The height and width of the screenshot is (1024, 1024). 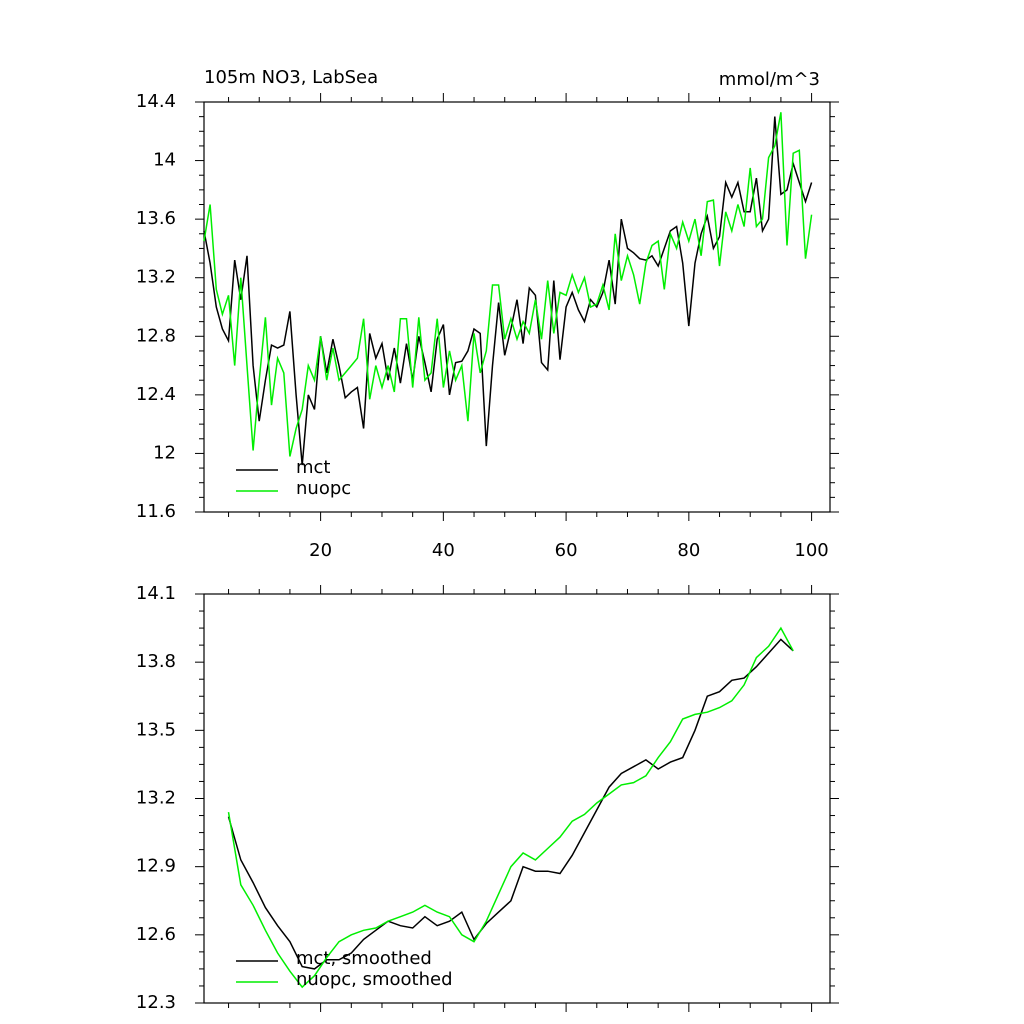 I want to click on y-tick-label: 13.8, so click(x=156, y=661).